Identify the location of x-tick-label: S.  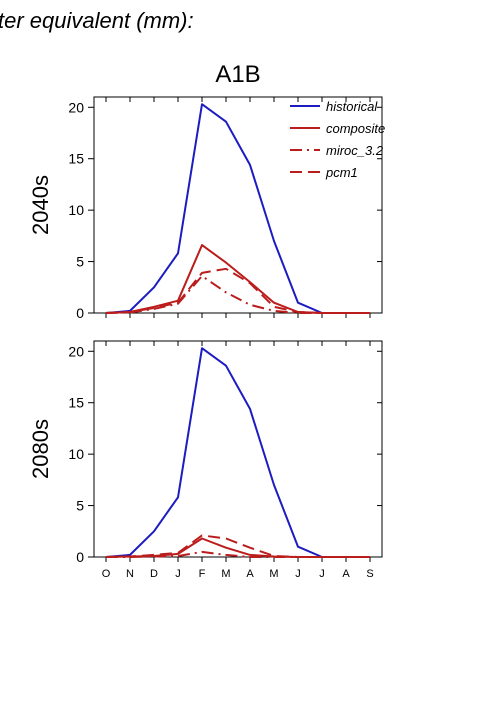
(369, 574).